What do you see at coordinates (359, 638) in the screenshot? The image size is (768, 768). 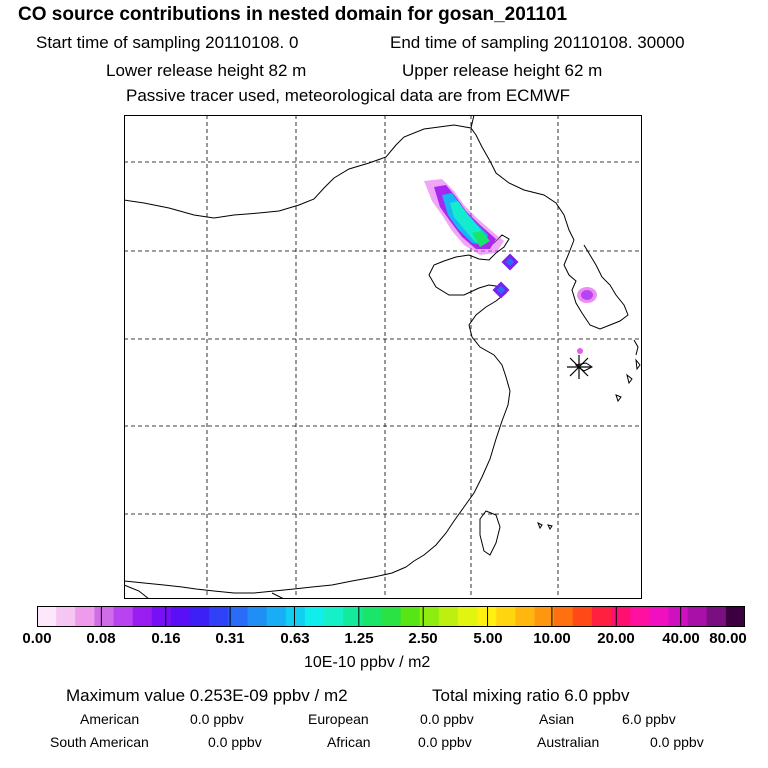 I see `colorbar-tick-label: 1.25` at bounding box center [359, 638].